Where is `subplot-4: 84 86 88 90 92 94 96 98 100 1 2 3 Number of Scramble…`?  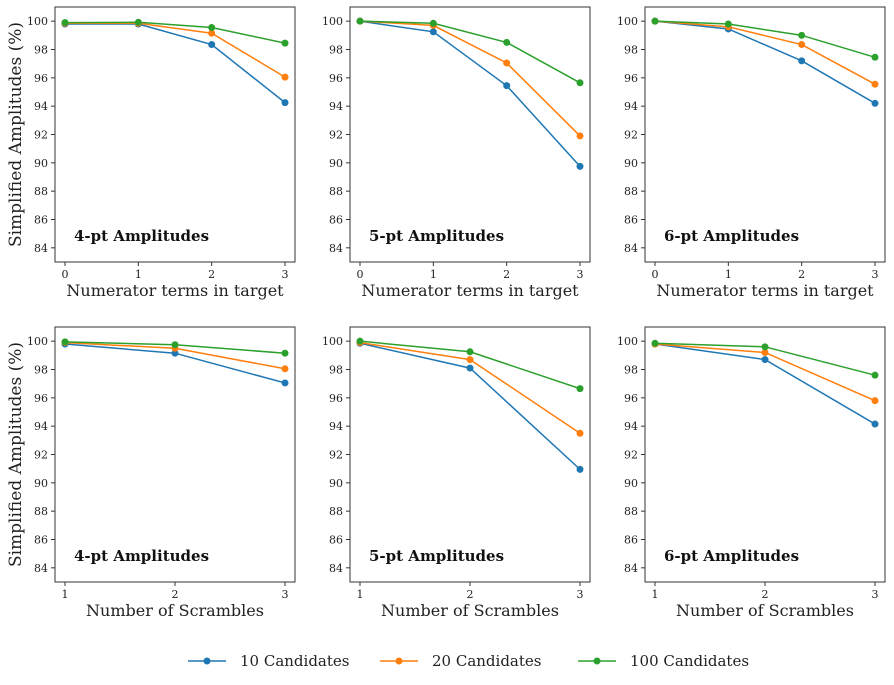 subplot-4: 84 86 88 90 92 94 96 98 100 1 2 3 Number of Scramble… is located at coordinates (151, 473).